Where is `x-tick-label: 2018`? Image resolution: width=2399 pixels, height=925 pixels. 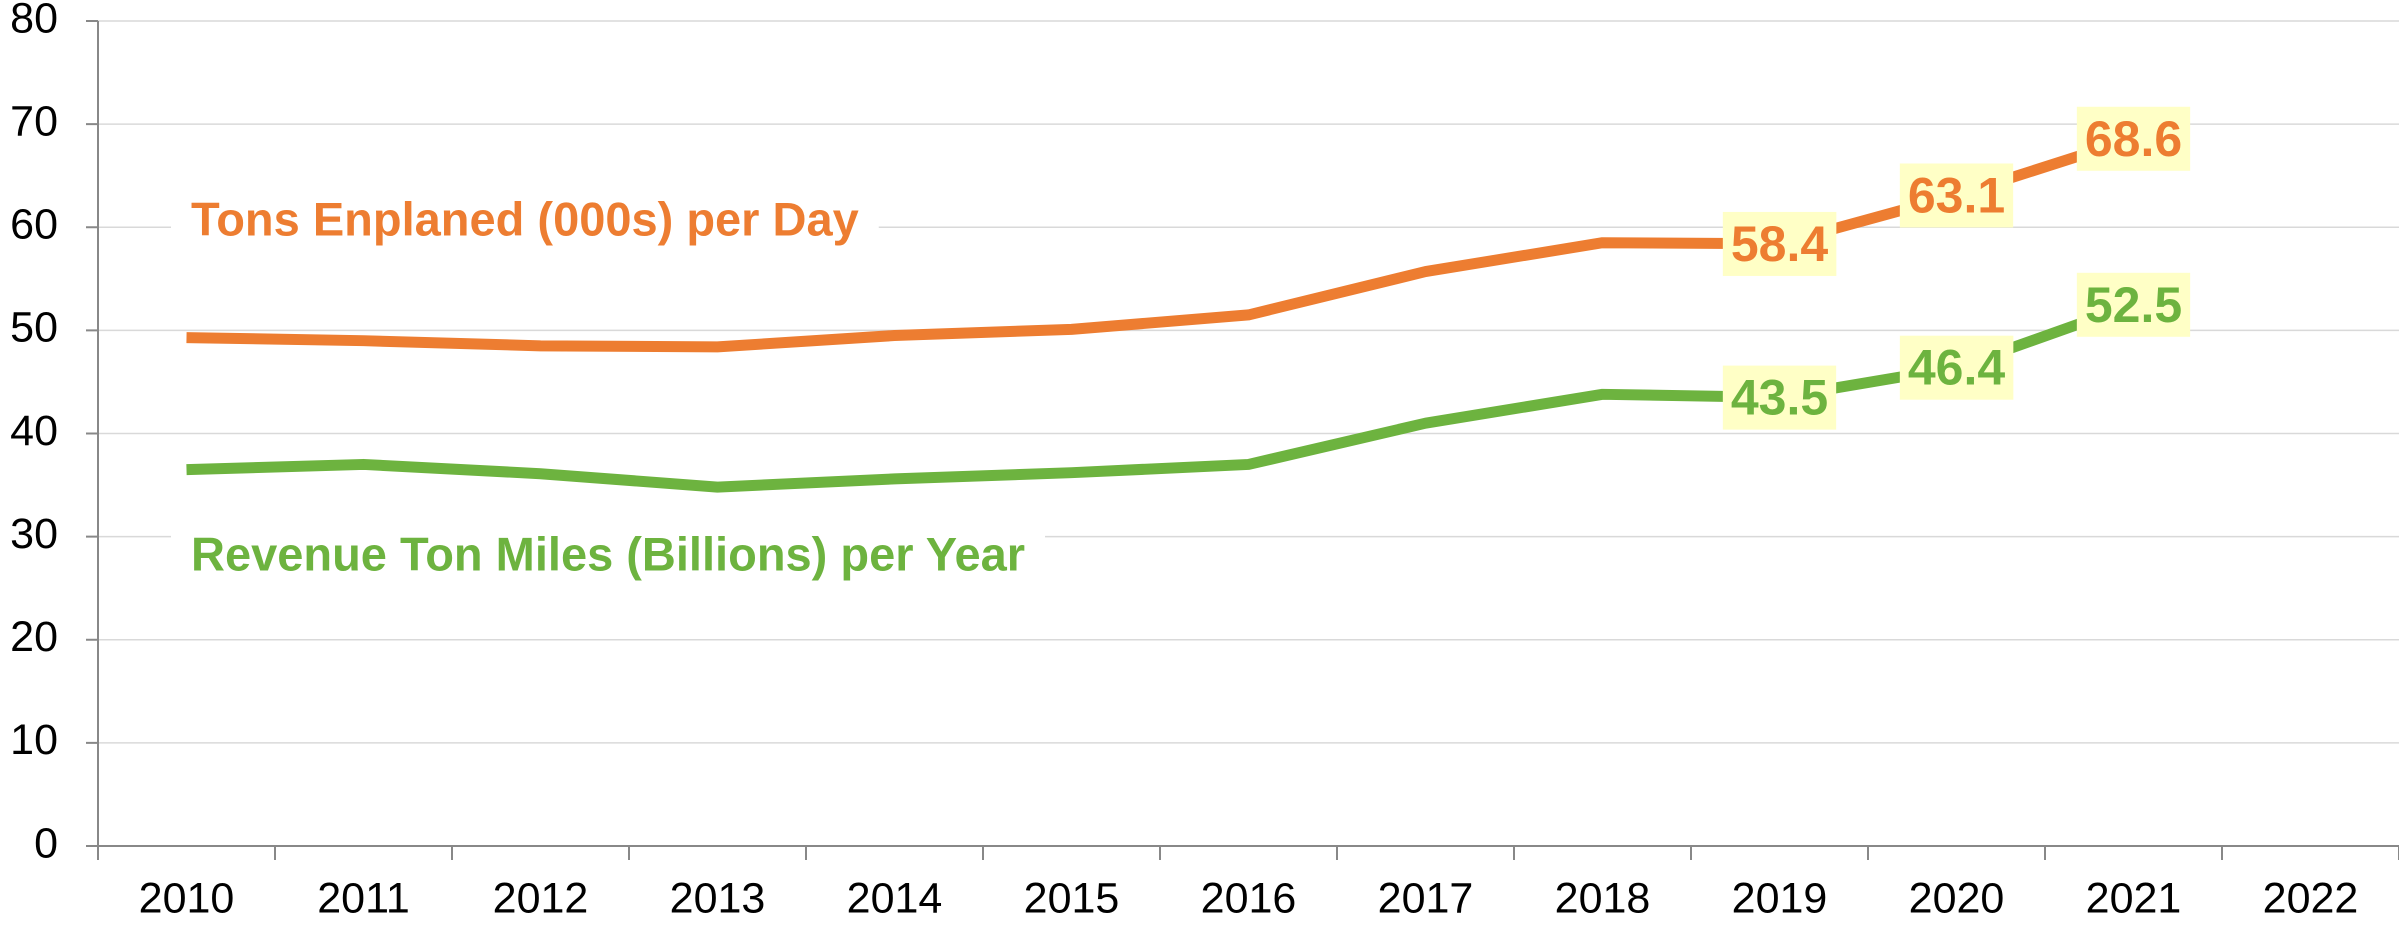
x-tick-label: 2018 is located at coordinates (1603, 898).